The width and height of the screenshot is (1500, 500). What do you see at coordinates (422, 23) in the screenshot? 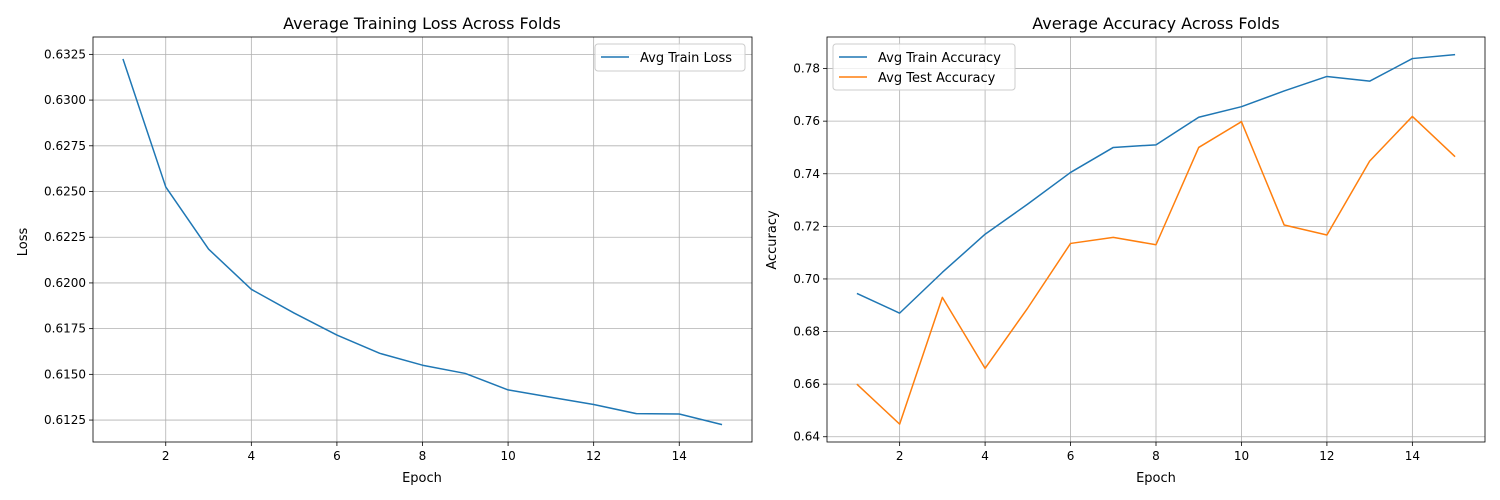
I see `loss-chart-title: Average Training Loss Across Folds` at bounding box center [422, 23].